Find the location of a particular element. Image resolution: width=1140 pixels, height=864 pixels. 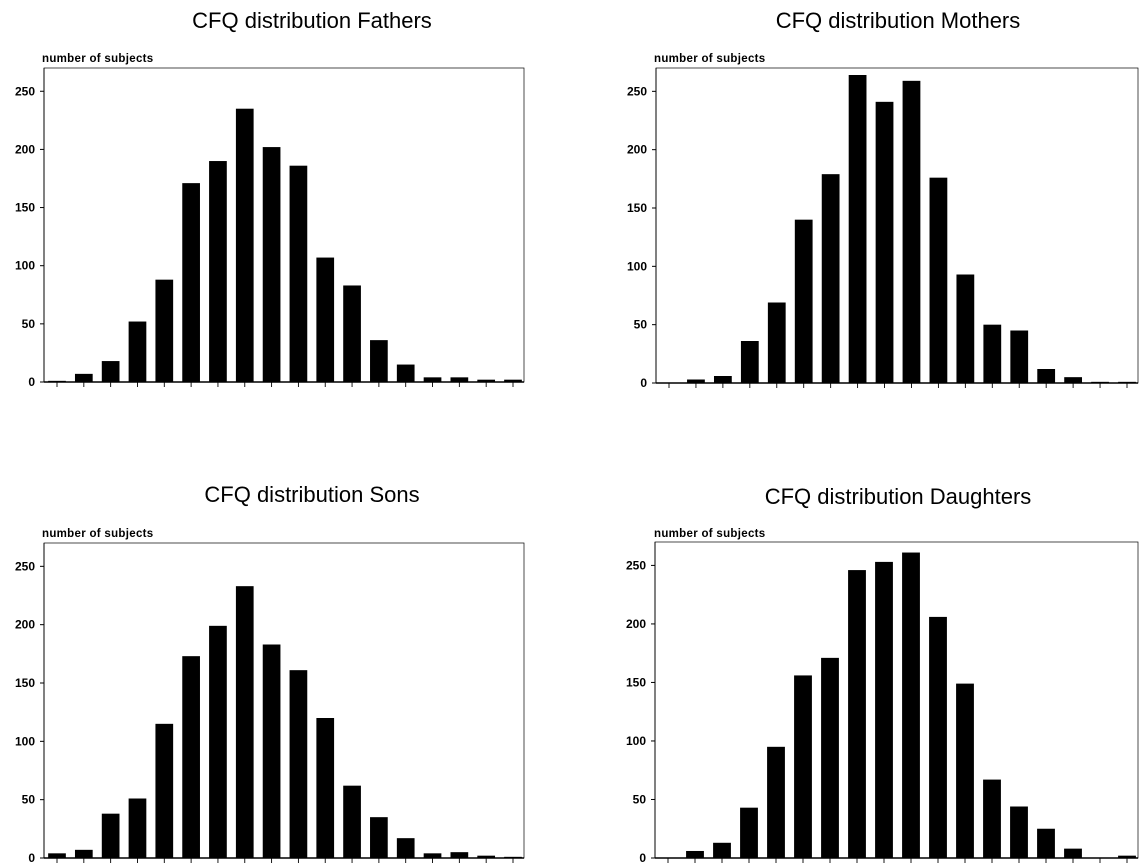

chart-title: CFQ distribution Sons is located at coordinates (312, 494).